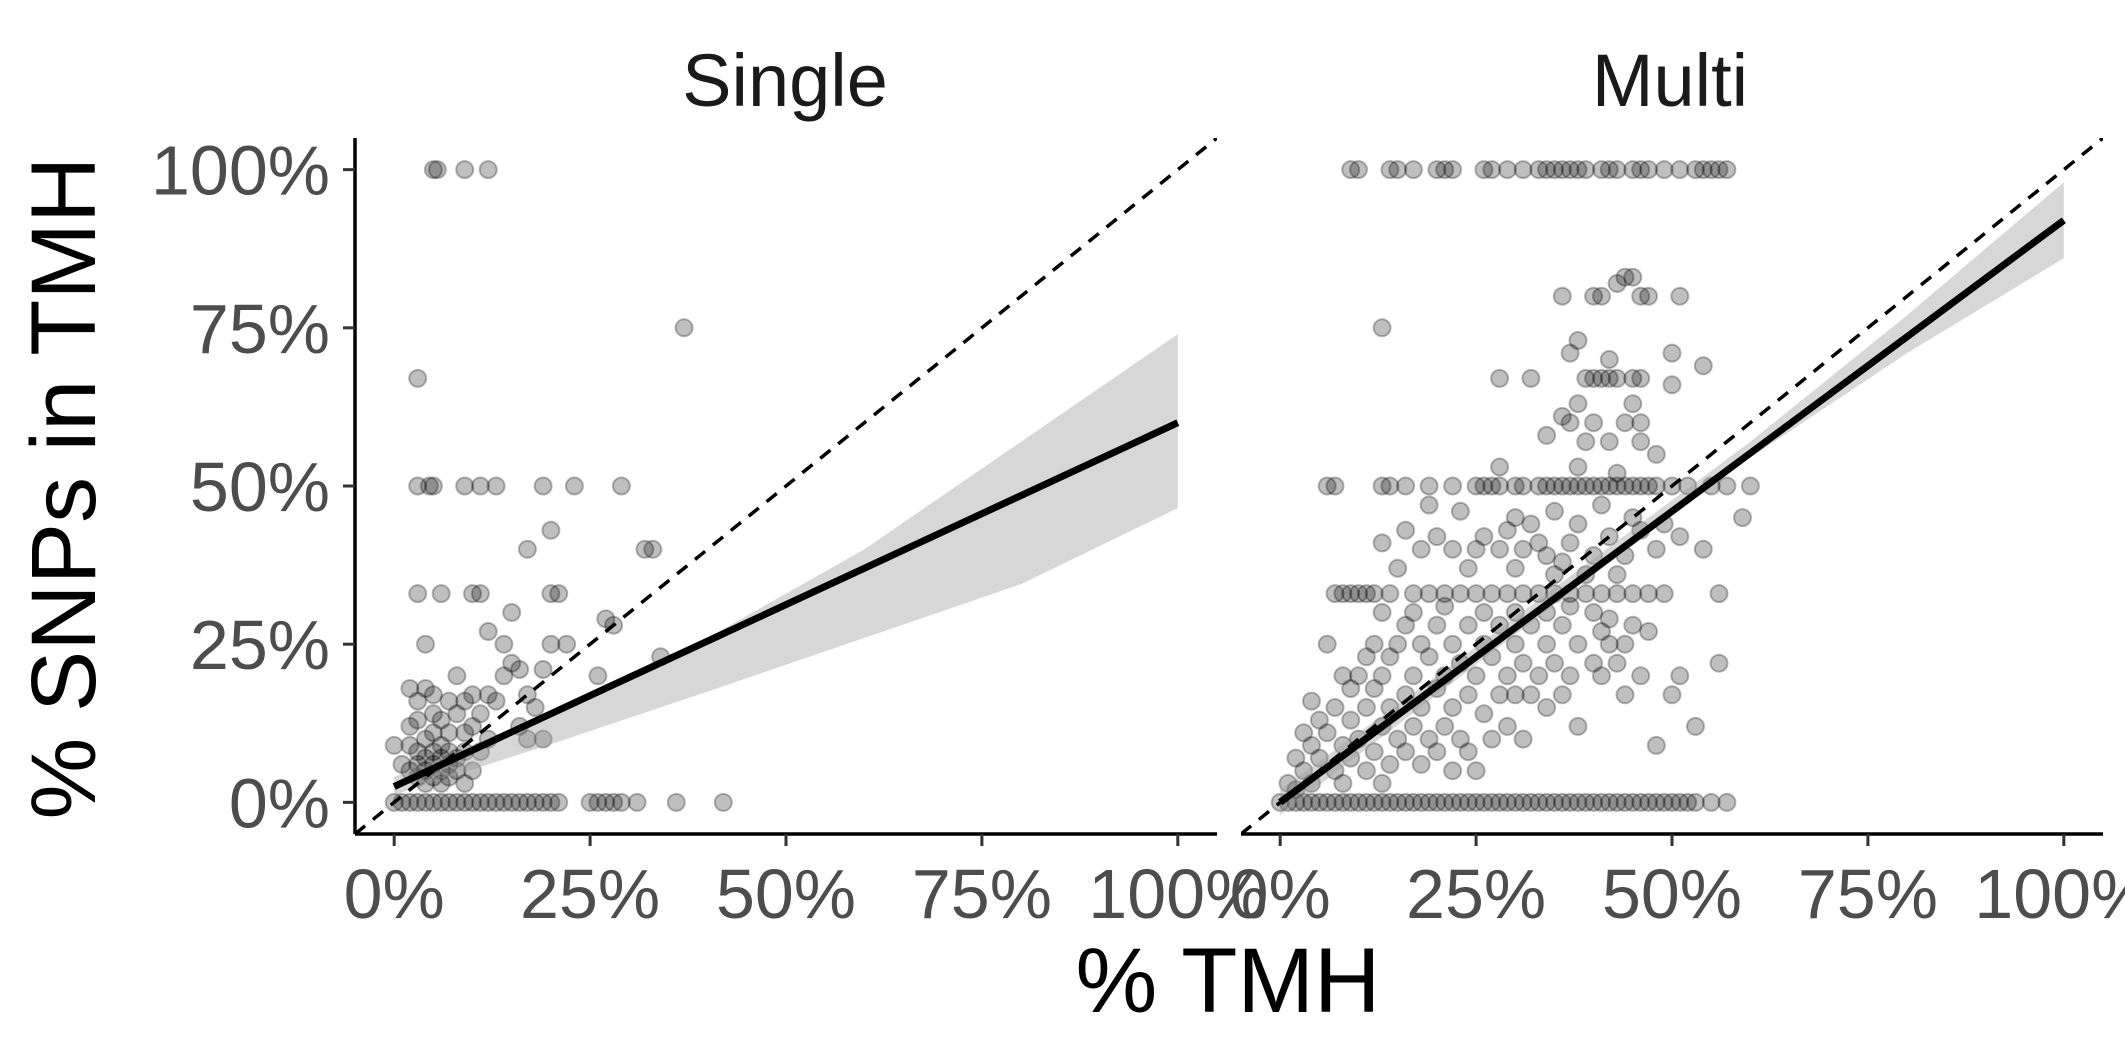 This screenshot has height=1062, width=2125. Describe the element at coordinates (260, 487) in the screenshot. I see `y-tick-label: 50%` at that location.